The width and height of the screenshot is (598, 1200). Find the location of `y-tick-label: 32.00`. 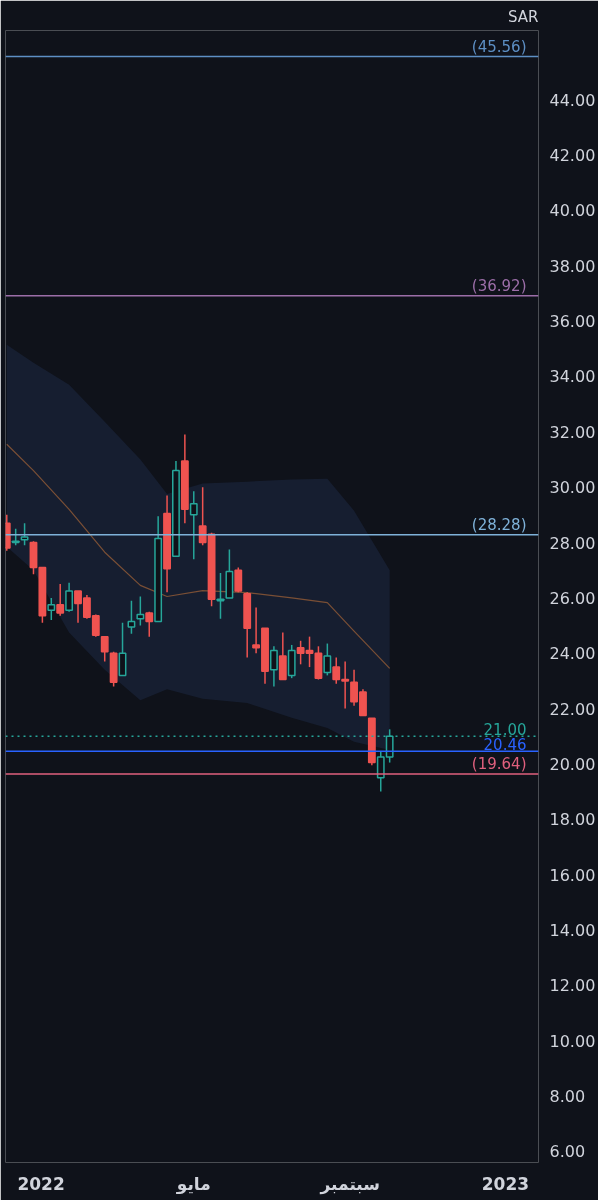

y-tick-label: 32.00 is located at coordinates (572, 432).